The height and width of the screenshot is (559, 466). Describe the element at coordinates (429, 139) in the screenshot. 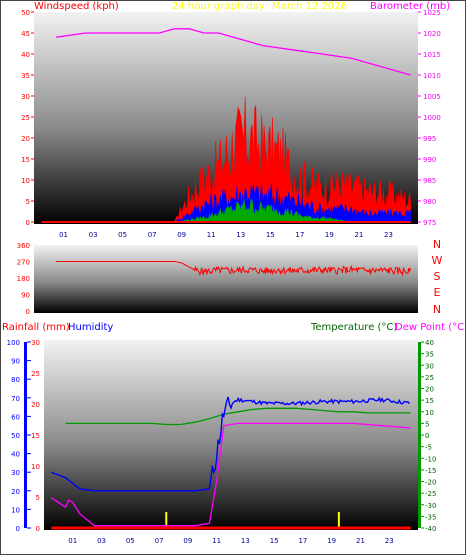

I see `baro-ytick-label: 995` at that location.